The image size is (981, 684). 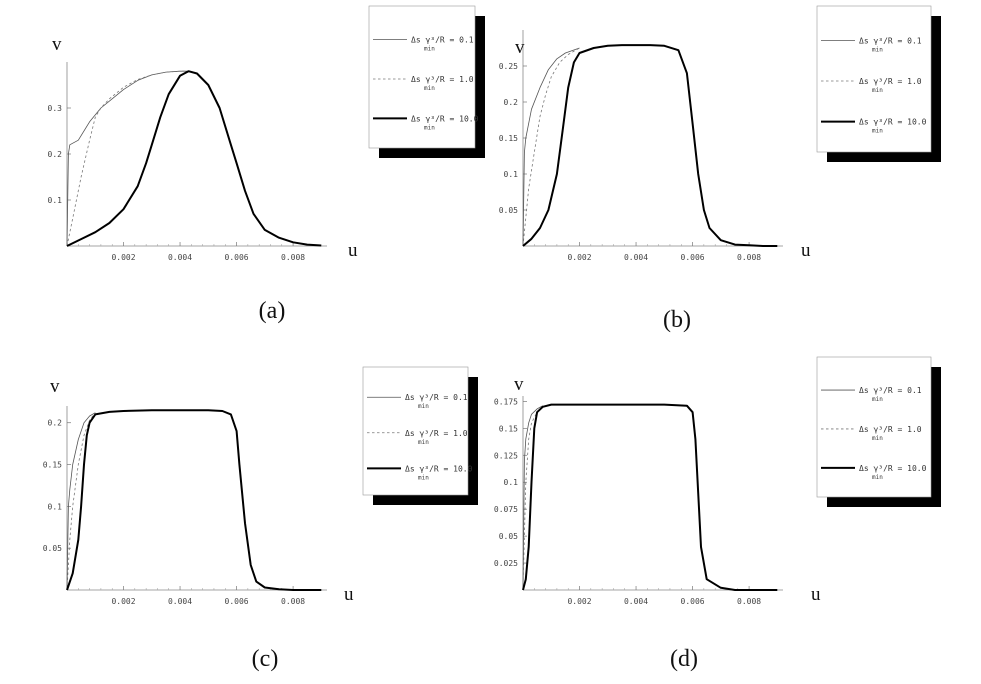 I want to click on panel-caption: (a), so click(x=272, y=311).